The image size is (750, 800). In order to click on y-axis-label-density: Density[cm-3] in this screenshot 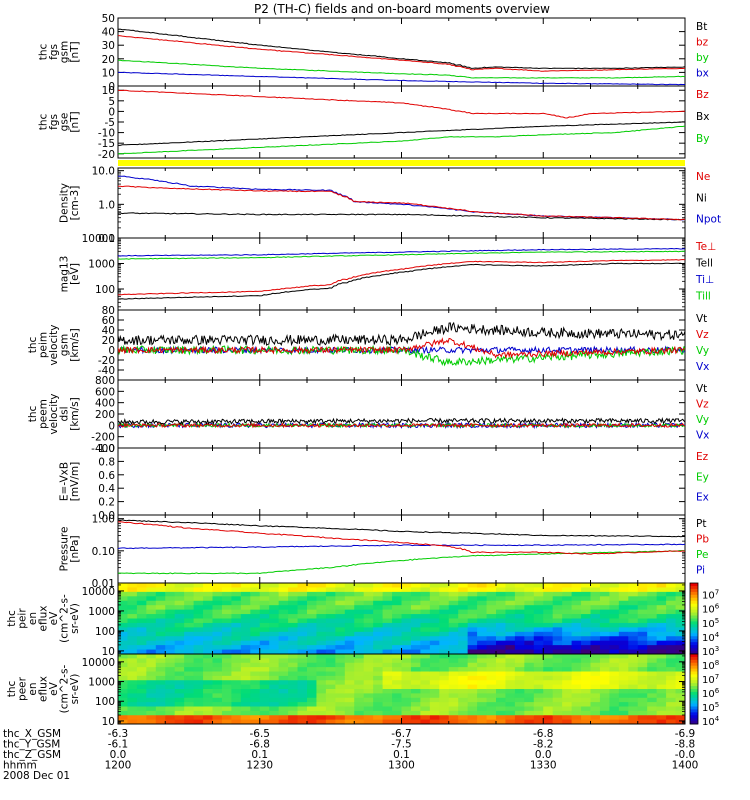, I will do `click(70, 203)`.